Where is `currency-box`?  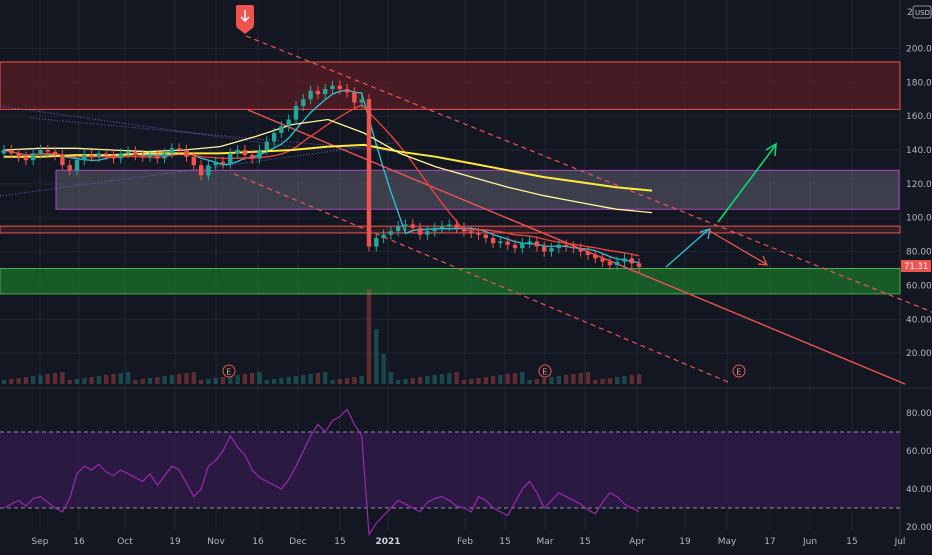
currency-box is located at coordinates (922, 12).